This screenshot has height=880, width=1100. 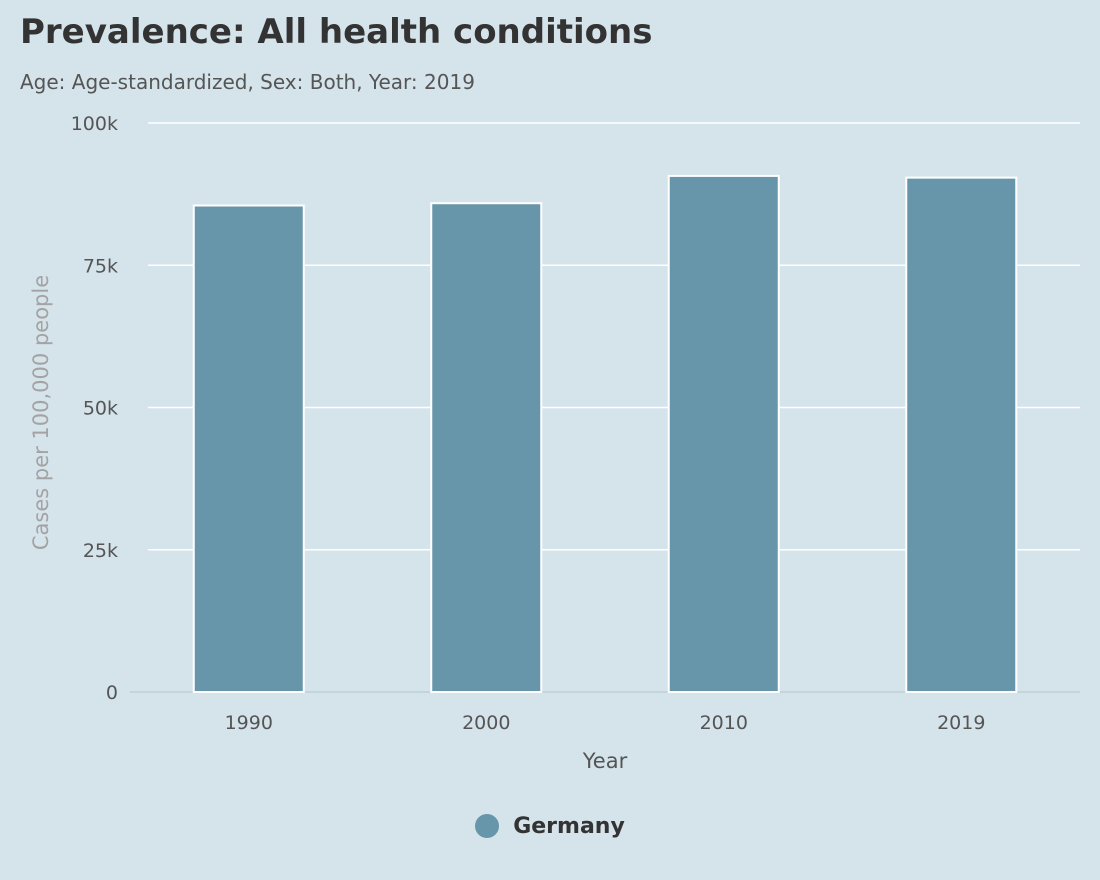 I want to click on x-tick-label: 2000, so click(x=486, y=723).